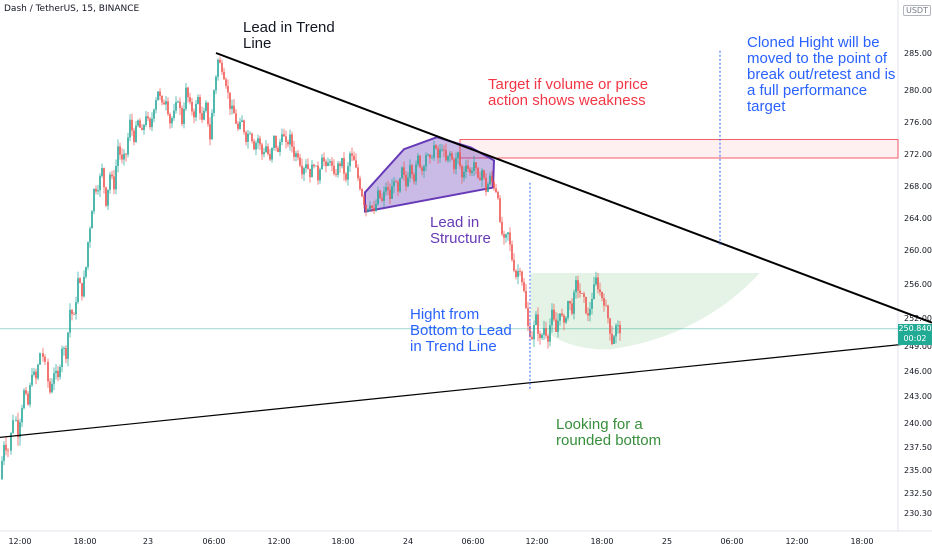 The width and height of the screenshot is (932, 550). Describe the element at coordinates (342, 541) in the screenshot. I see `x-tick-label: 18:00` at that location.